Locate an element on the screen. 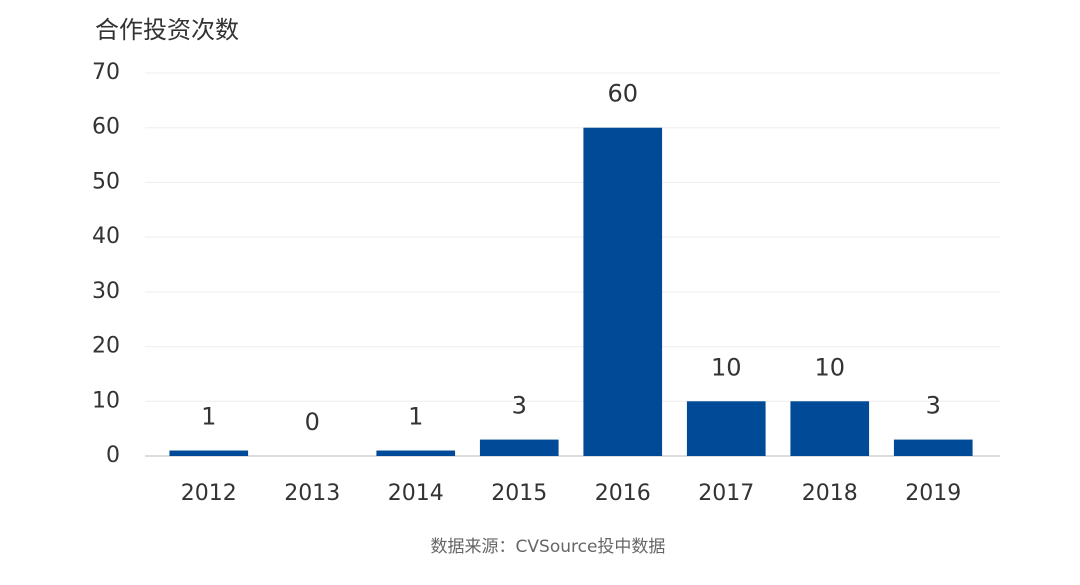 This screenshot has height=585, width=1080. y-tick-label: 10 is located at coordinates (106, 400).